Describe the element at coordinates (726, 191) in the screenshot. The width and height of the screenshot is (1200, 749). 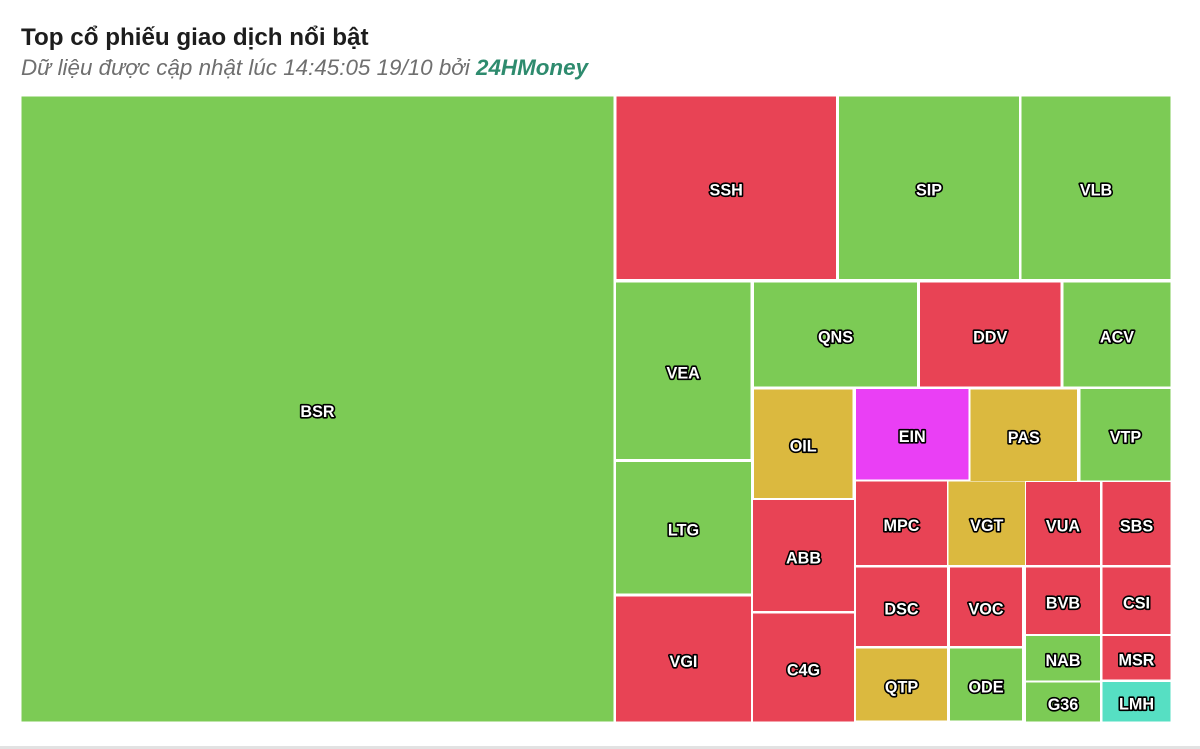
I see `svg-text: SSH` at that location.